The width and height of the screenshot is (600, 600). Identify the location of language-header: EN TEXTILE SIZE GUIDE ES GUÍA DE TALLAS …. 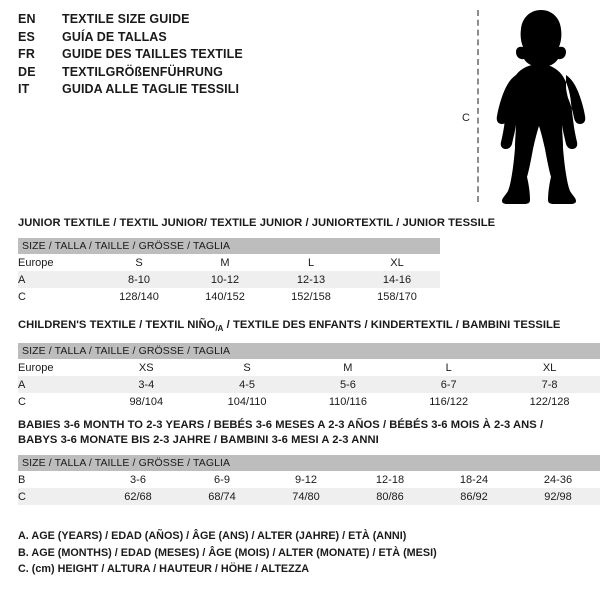
(218, 56).